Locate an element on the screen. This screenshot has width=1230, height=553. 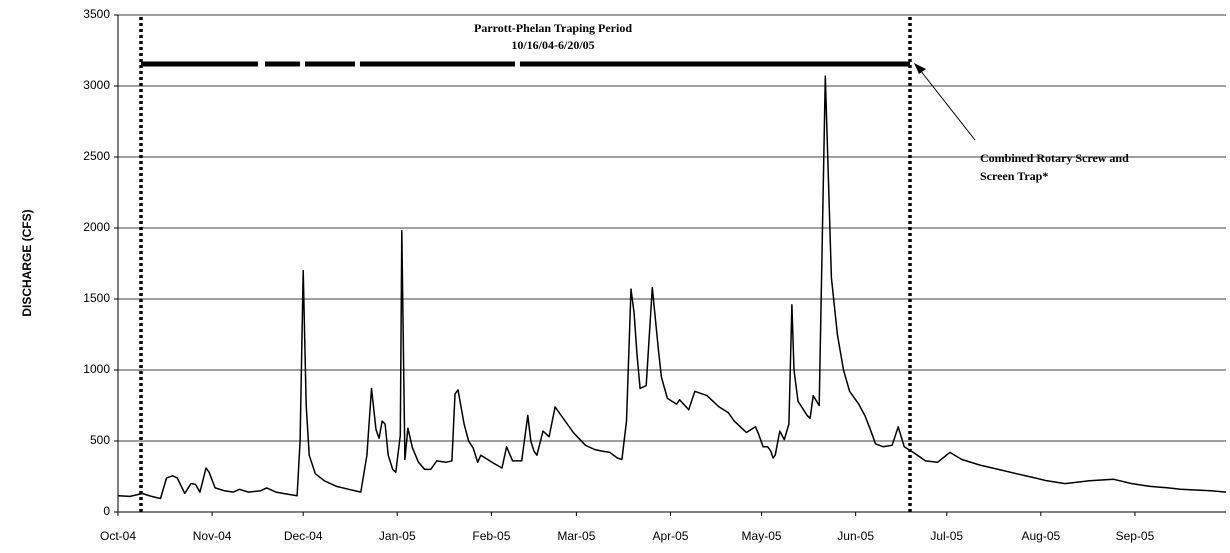
x-tick-label: Oct-04 is located at coordinates (118, 536).